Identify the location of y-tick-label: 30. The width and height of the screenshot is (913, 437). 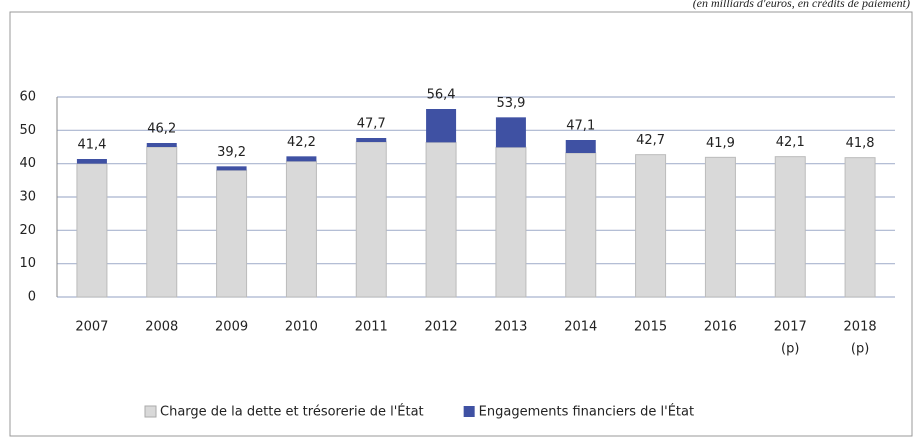
(27, 197).